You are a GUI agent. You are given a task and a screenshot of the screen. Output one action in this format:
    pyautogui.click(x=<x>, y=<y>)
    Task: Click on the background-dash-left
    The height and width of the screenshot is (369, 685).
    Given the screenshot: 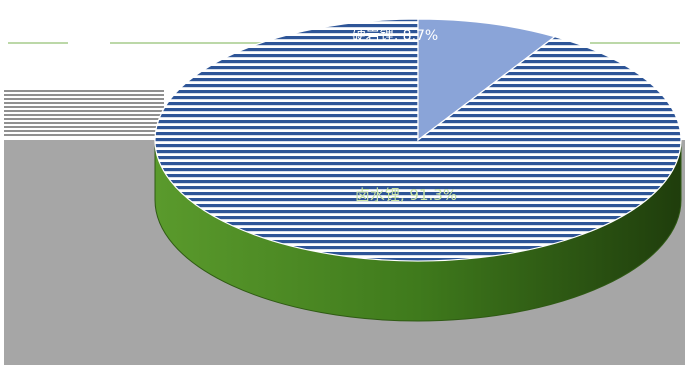 What is the action you would take?
    pyautogui.click(x=38, y=43)
    